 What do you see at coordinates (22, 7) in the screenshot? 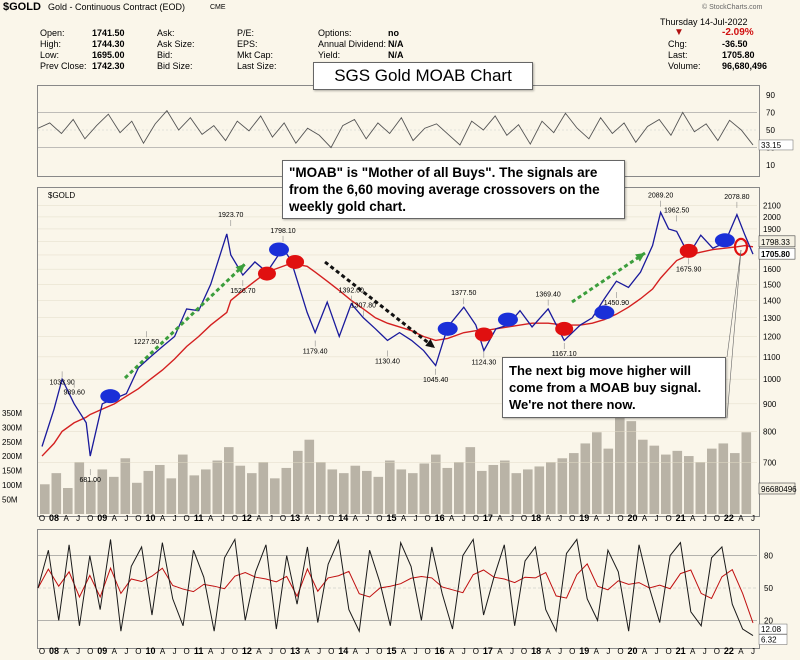
I see `ticker-symbol: $GOLD` at bounding box center [22, 7].